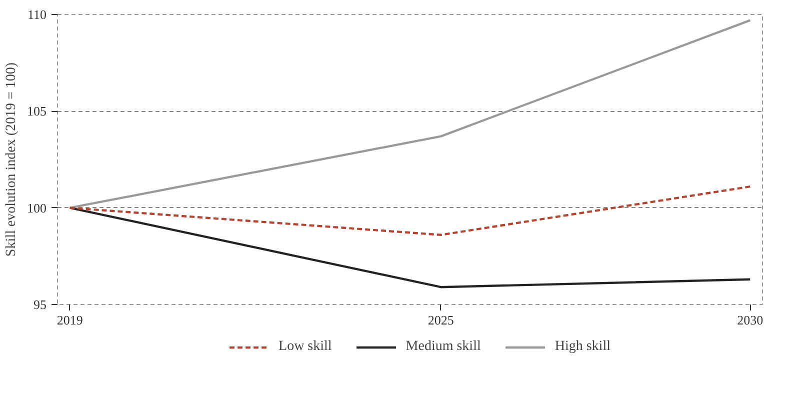 The height and width of the screenshot is (413, 803). I want to click on legend-label: Low skill, so click(305, 347).